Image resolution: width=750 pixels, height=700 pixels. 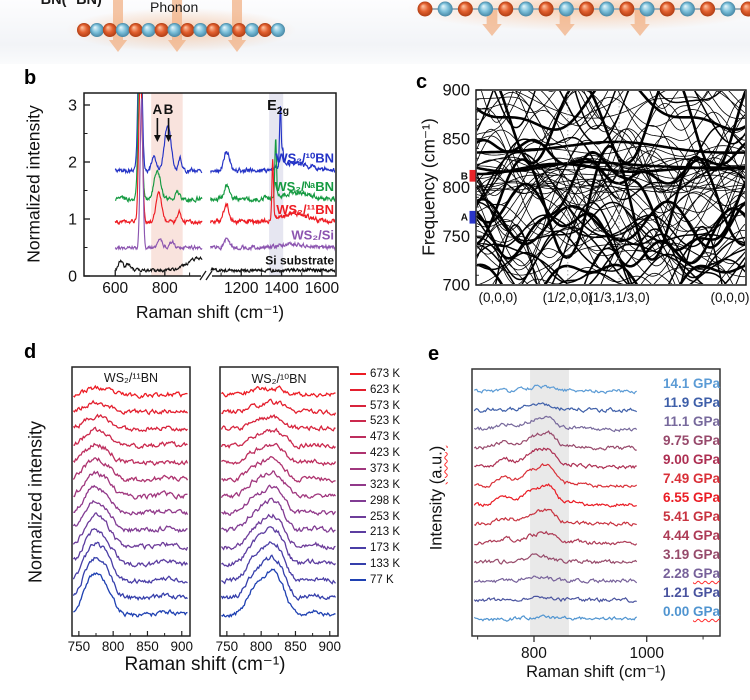 I want to click on x-tick-label: 900, so click(x=181, y=646).